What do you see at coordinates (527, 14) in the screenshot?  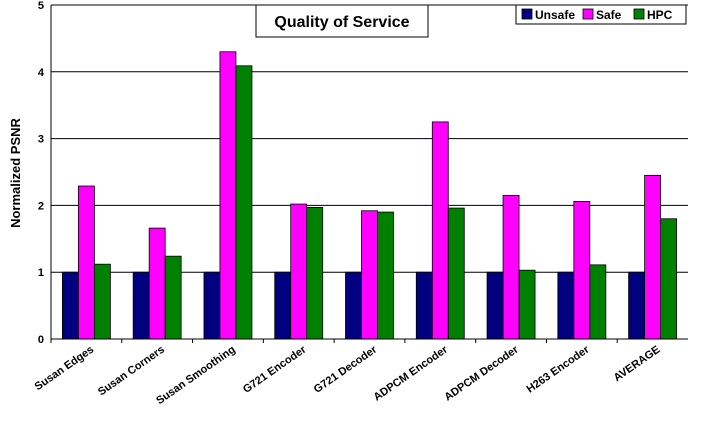 I see `legend-swatch-unsafe` at bounding box center [527, 14].